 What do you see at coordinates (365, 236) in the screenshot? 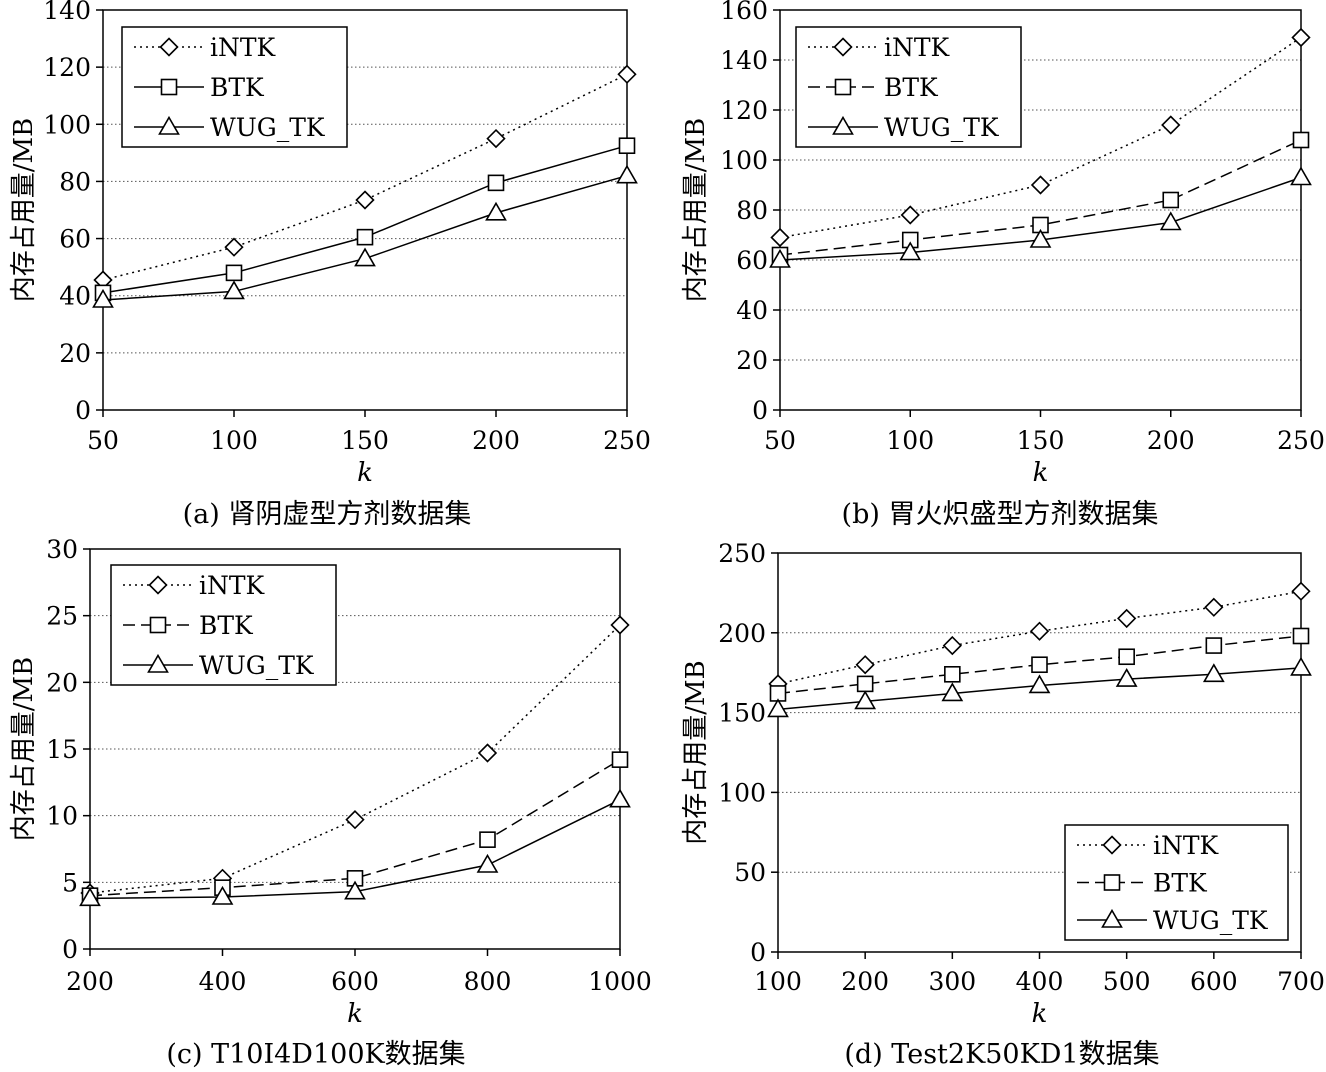
I see `series-WUG_TK` at bounding box center [365, 236].